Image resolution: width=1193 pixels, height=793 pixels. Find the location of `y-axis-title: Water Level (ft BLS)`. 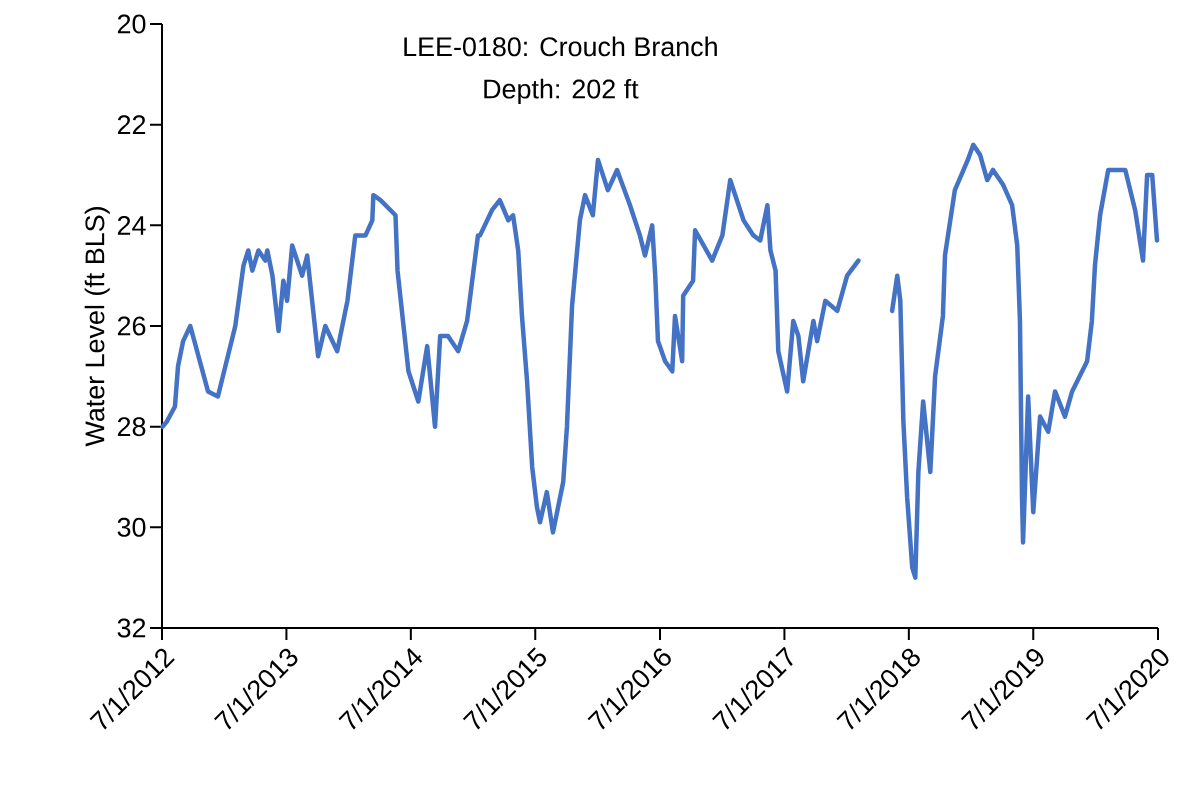

y-axis-title: Water Level (ft BLS) is located at coordinates (97, 327).